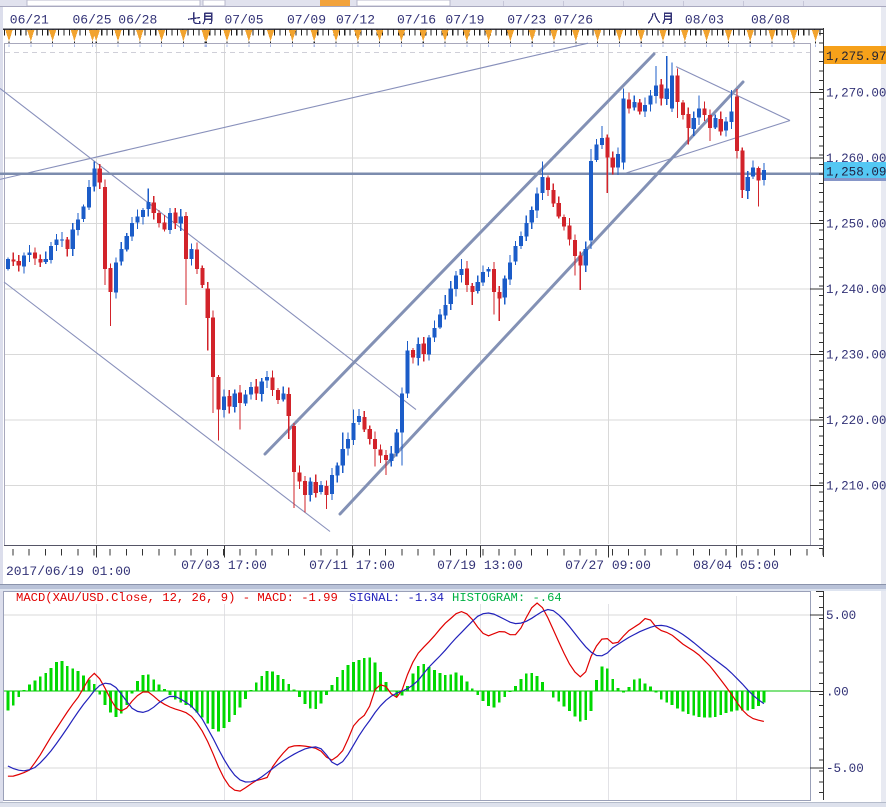  I want to click on svg-text: 06/21, so click(29, 20).